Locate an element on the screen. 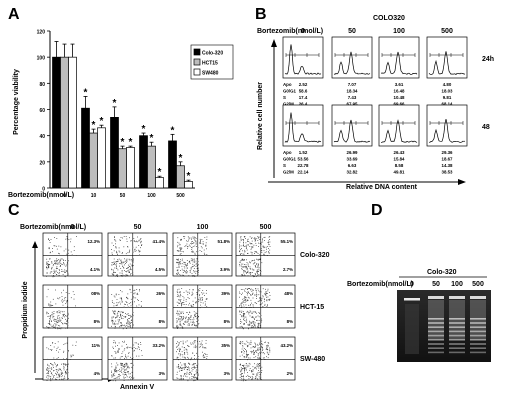  b-histogram-trace is located at coordinates (399, 63).